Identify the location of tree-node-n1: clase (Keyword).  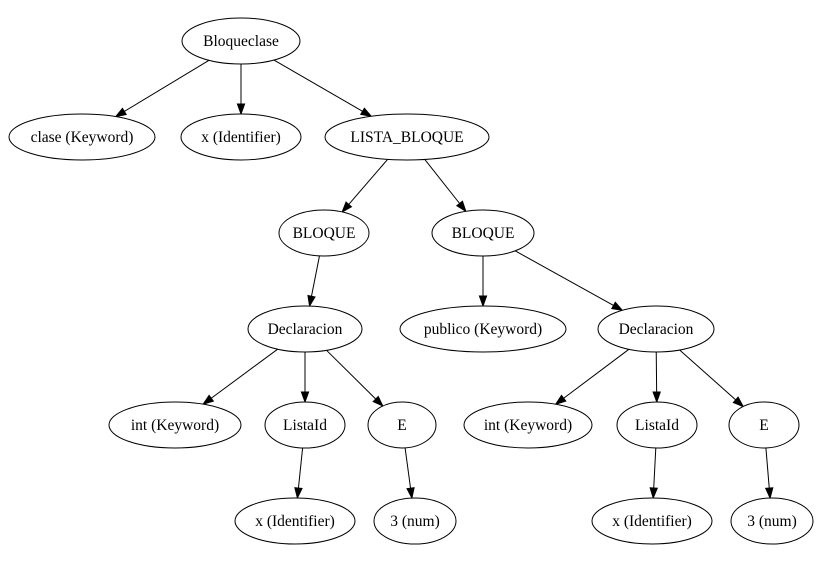
(82, 137).